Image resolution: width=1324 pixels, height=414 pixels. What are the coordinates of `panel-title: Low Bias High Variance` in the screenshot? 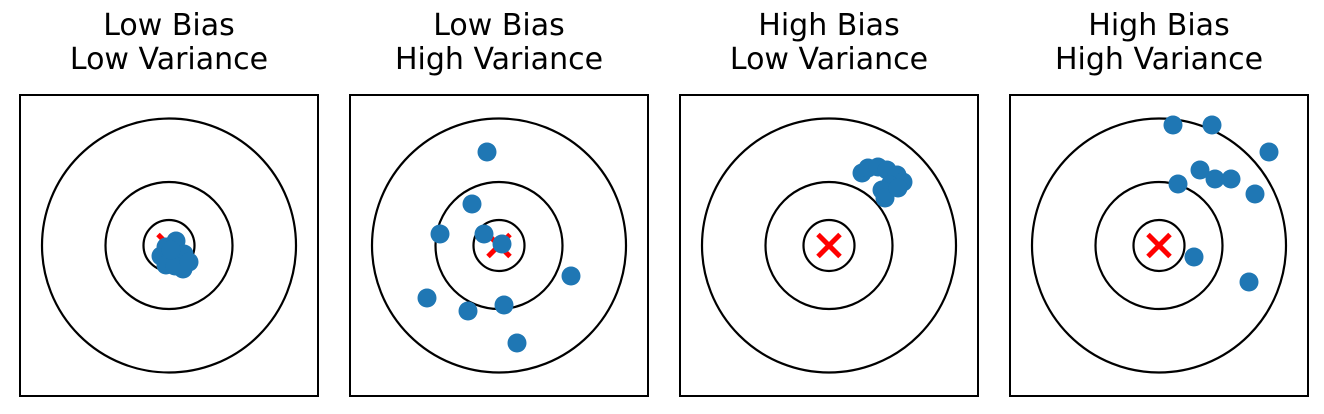 It's located at (499, 43).